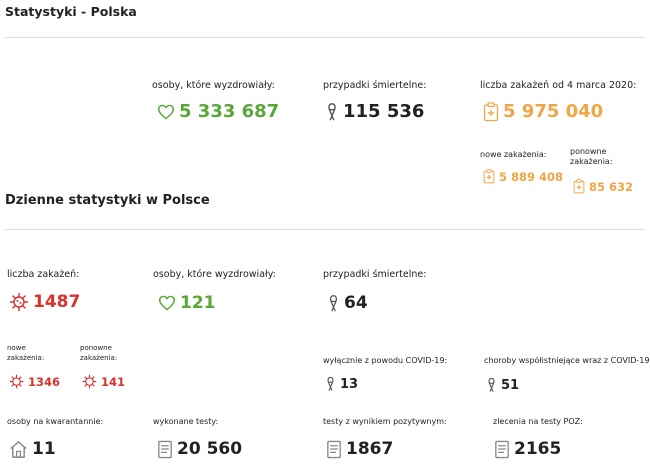 The height and width of the screenshot is (464, 650). What do you see at coordinates (531, 176) in the screenshot?
I see `value-text: 5 889 408` at bounding box center [531, 176].